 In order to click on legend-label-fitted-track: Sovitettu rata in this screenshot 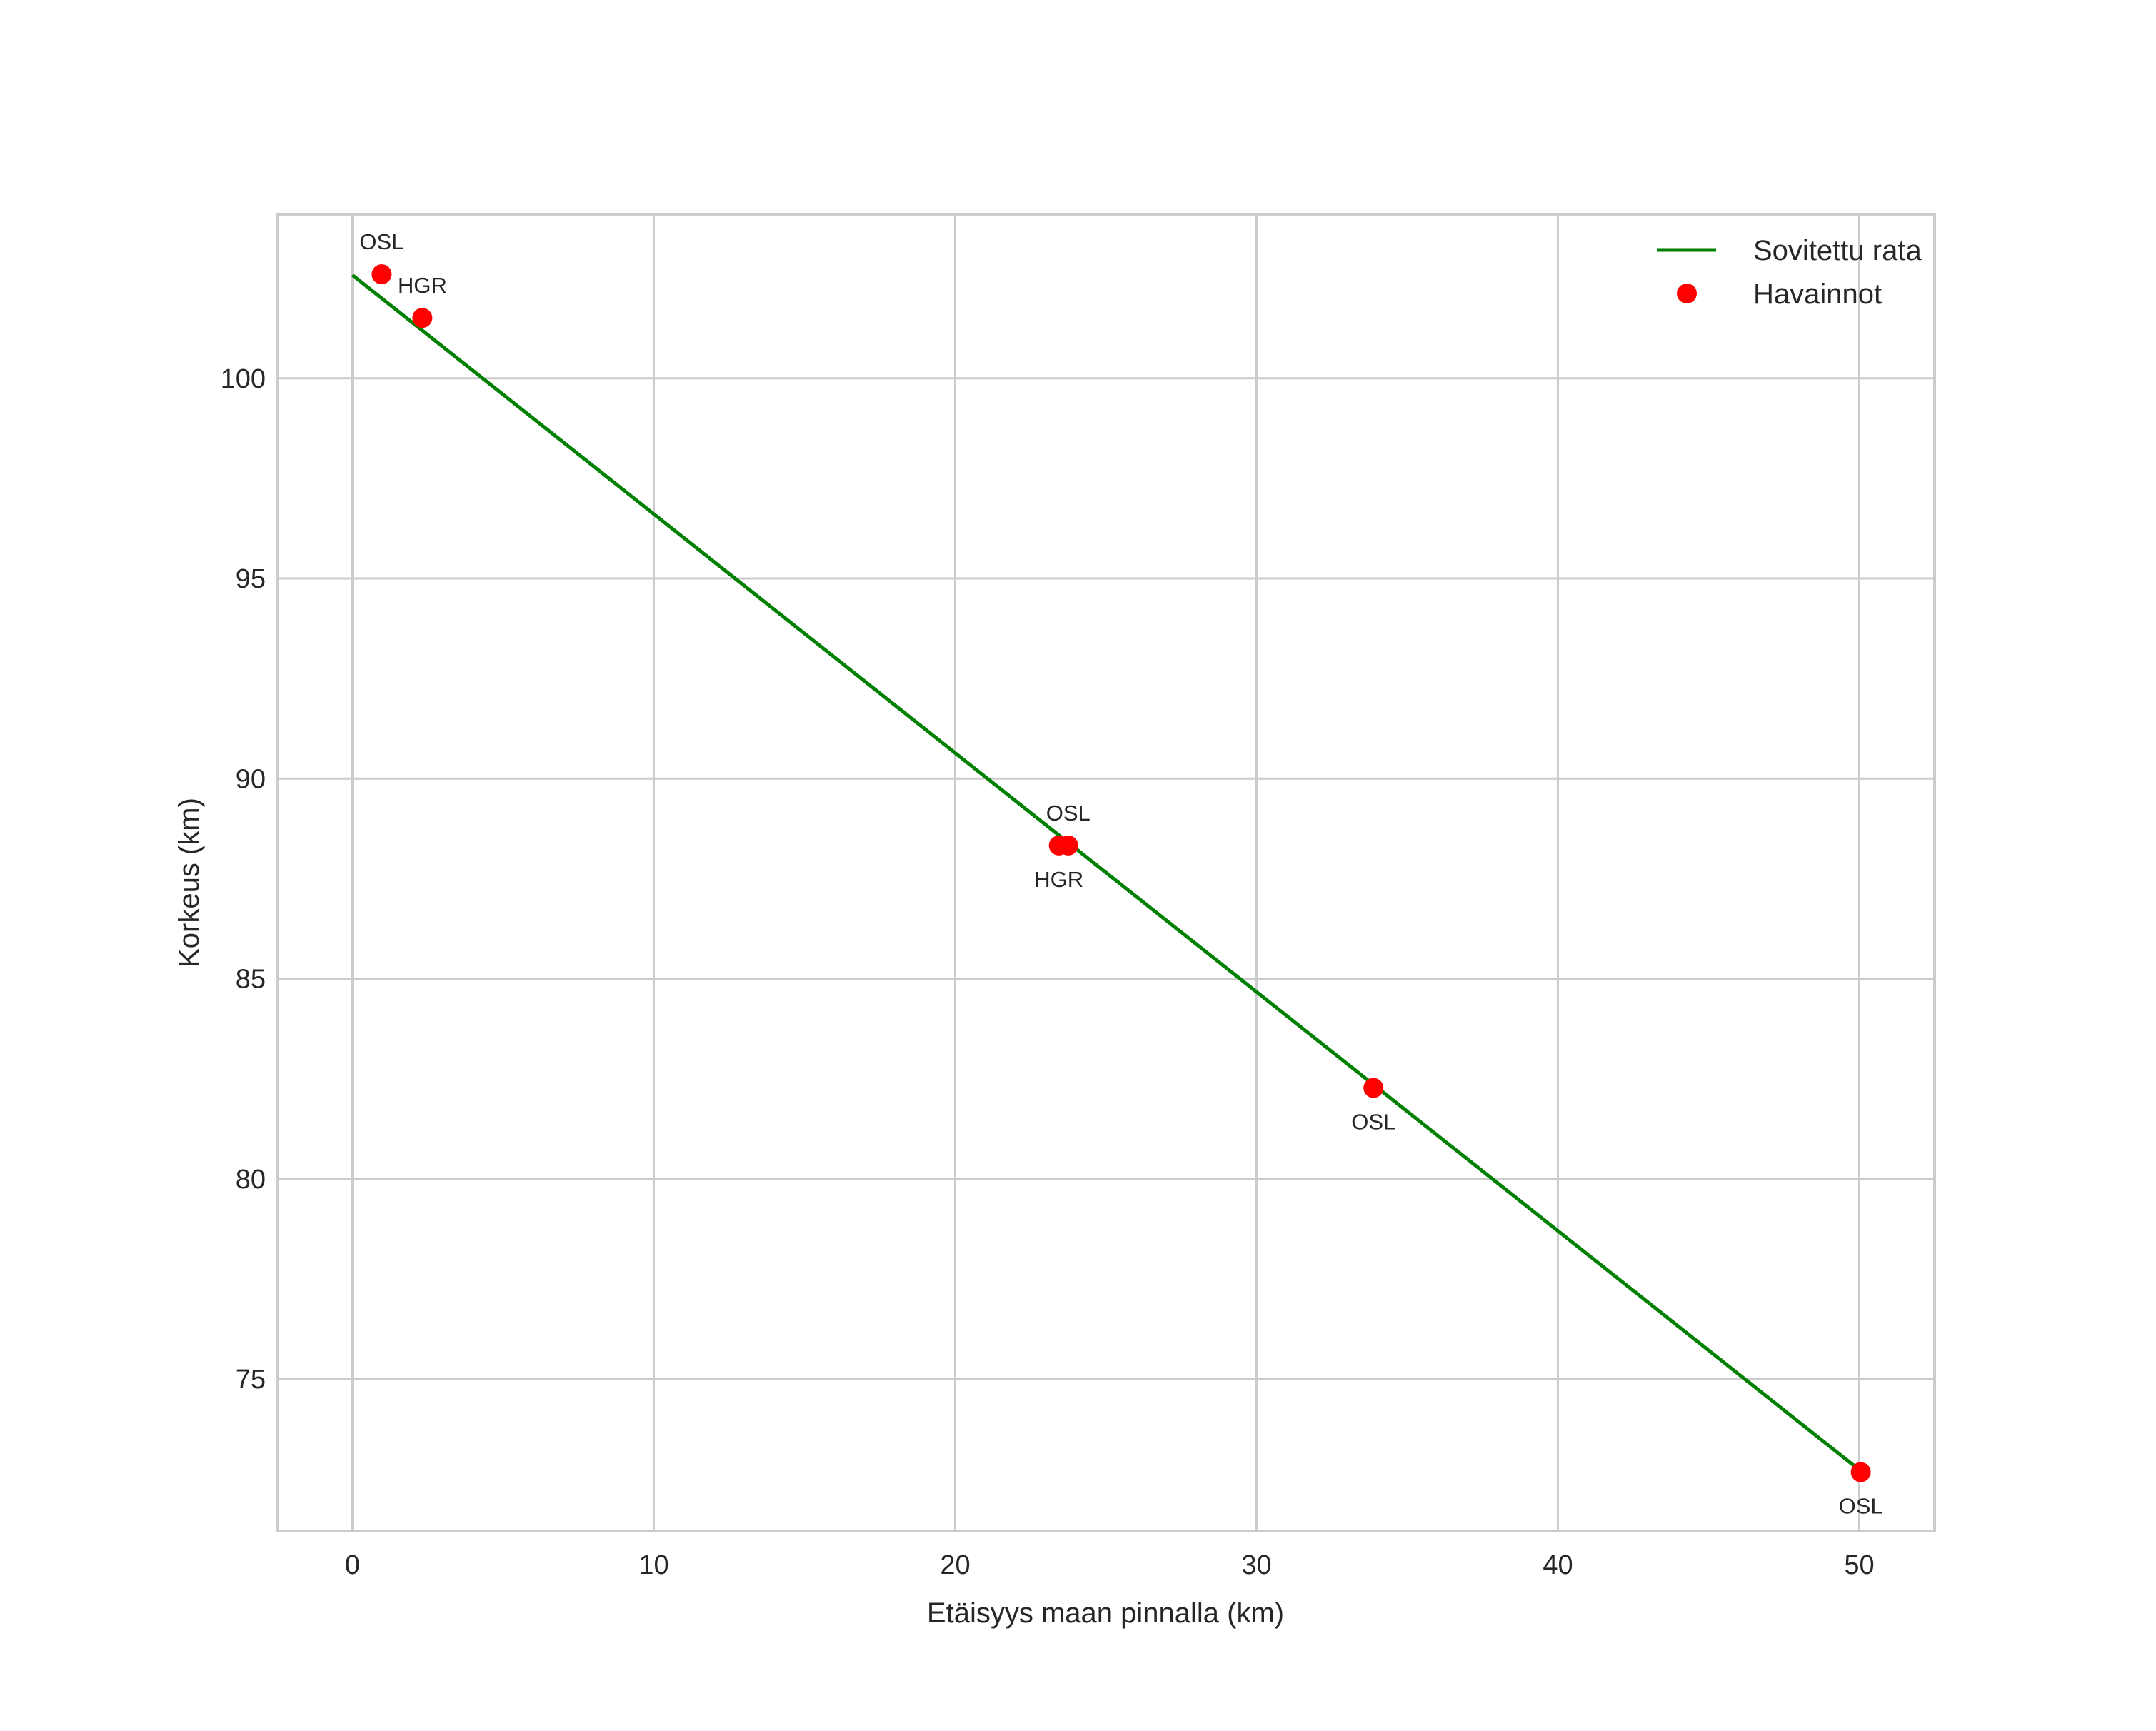, I will do `click(1838, 250)`.